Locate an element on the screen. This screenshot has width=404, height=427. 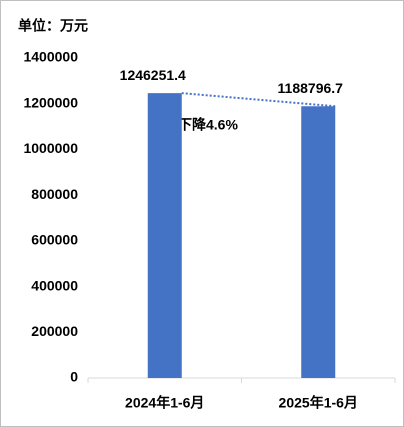
y-tick-label: 400000 is located at coordinates (54, 285).